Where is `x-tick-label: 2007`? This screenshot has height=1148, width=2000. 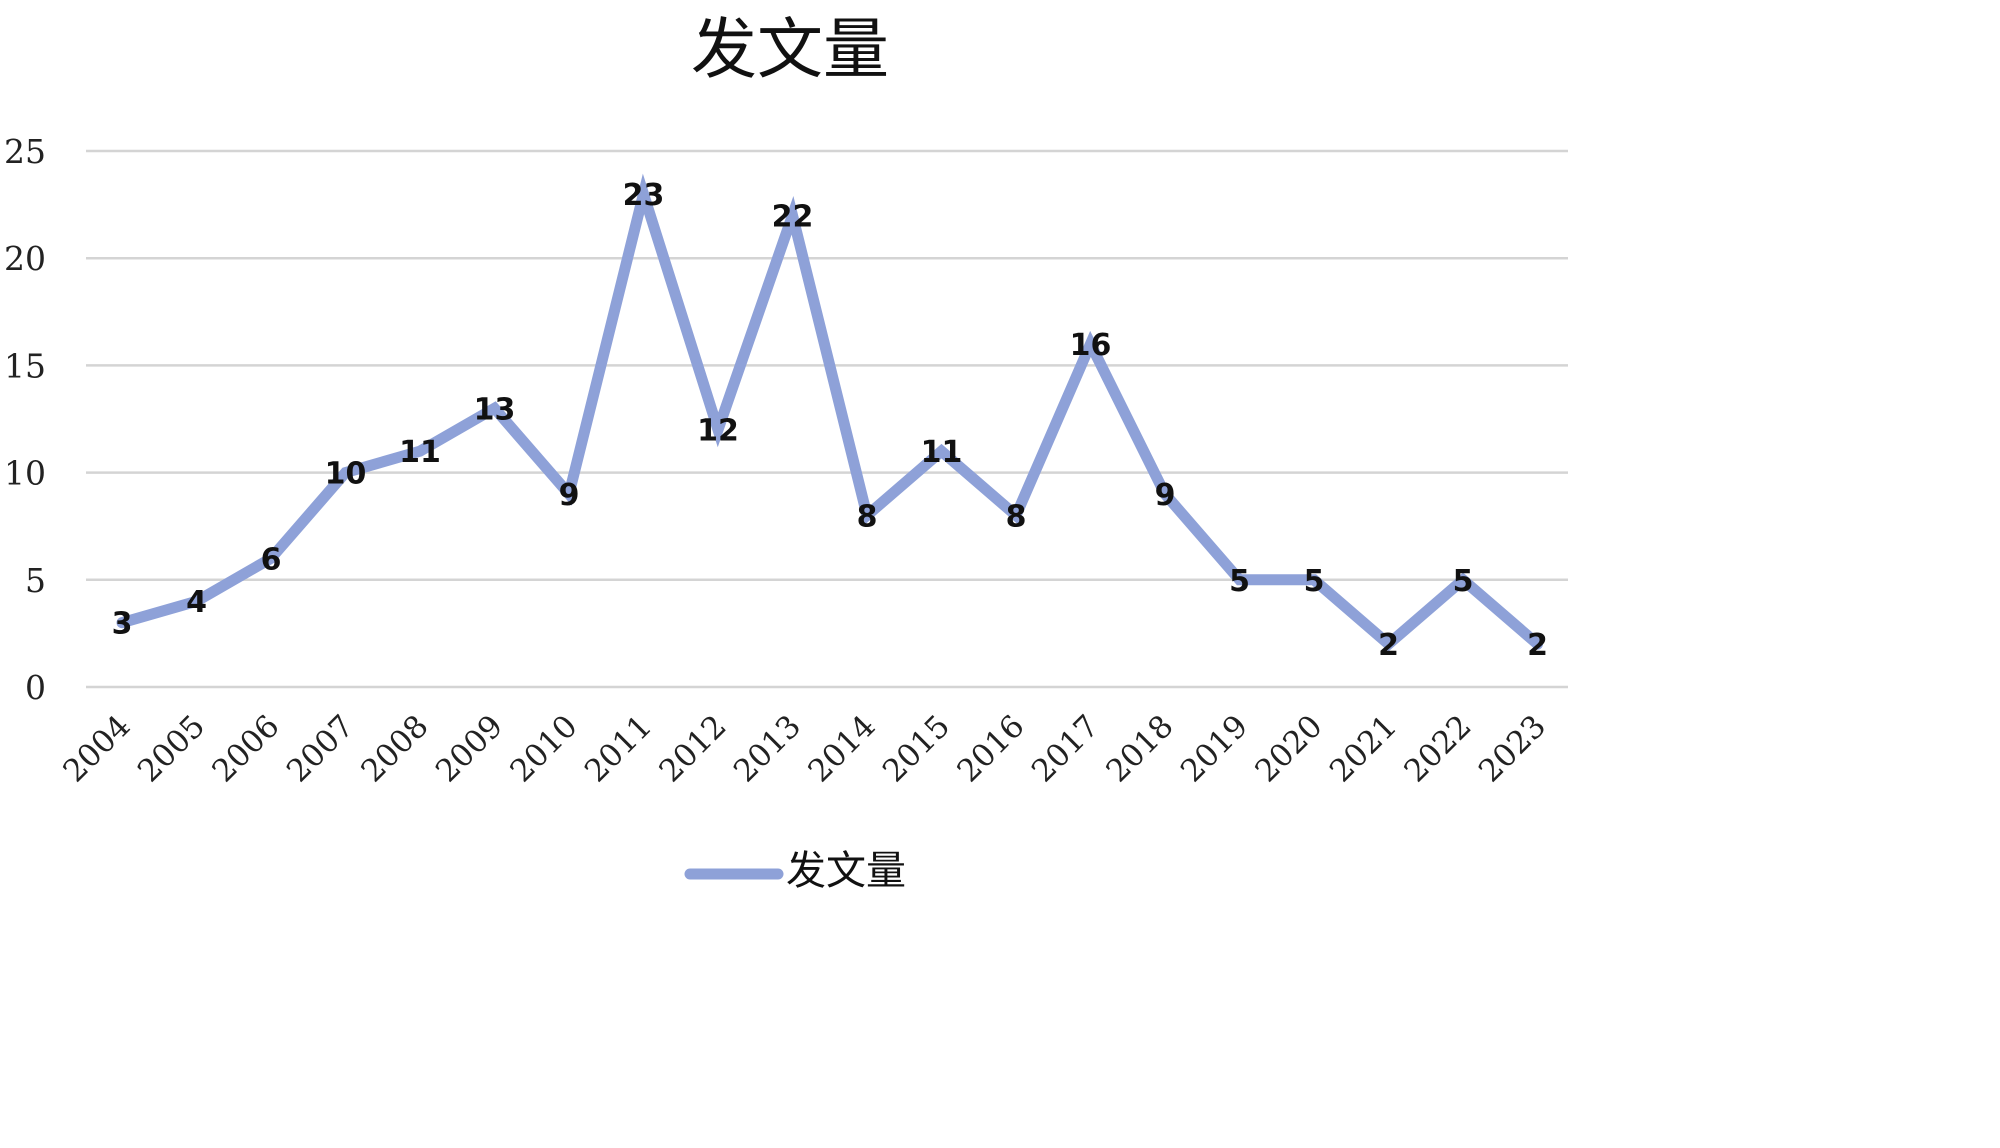 x-tick-label: 2007 is located at coordinates (320, 748).